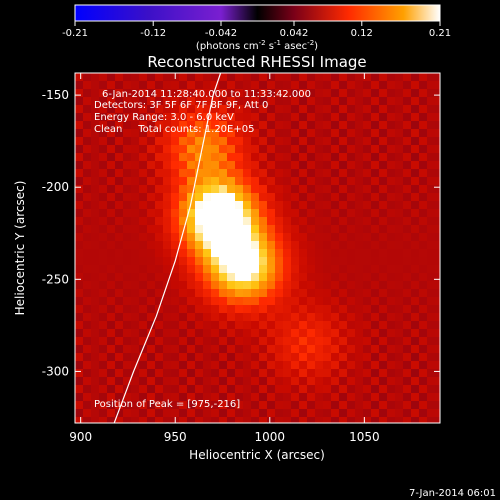 This screenshot has height=500, width=500. I want to click on y-axis-label: Heliocentric Y (arcsec), so click(20, 248).